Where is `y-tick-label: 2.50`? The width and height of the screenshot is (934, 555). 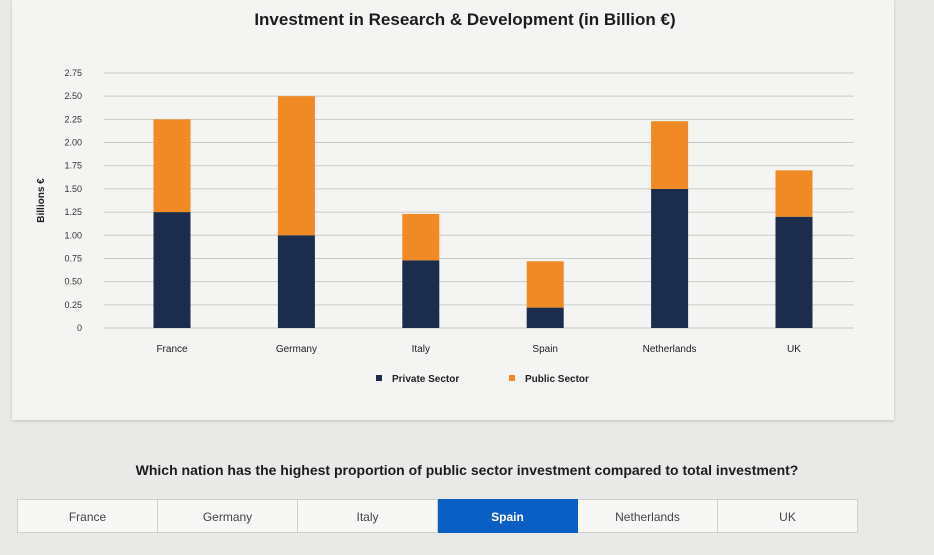 y-tick-label: 2.50 is located at coordinates (73, 96).